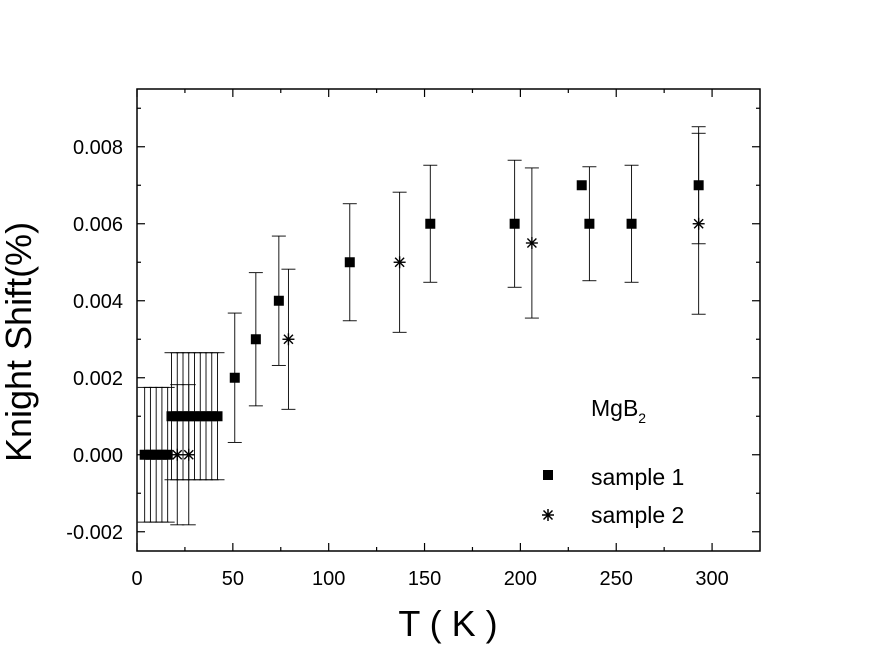 The height and width of the screenshot is (671, 879). Describe the element at coordinates (548, 515) in the screenshot. I see `legend-asterisk-marker` at that location.